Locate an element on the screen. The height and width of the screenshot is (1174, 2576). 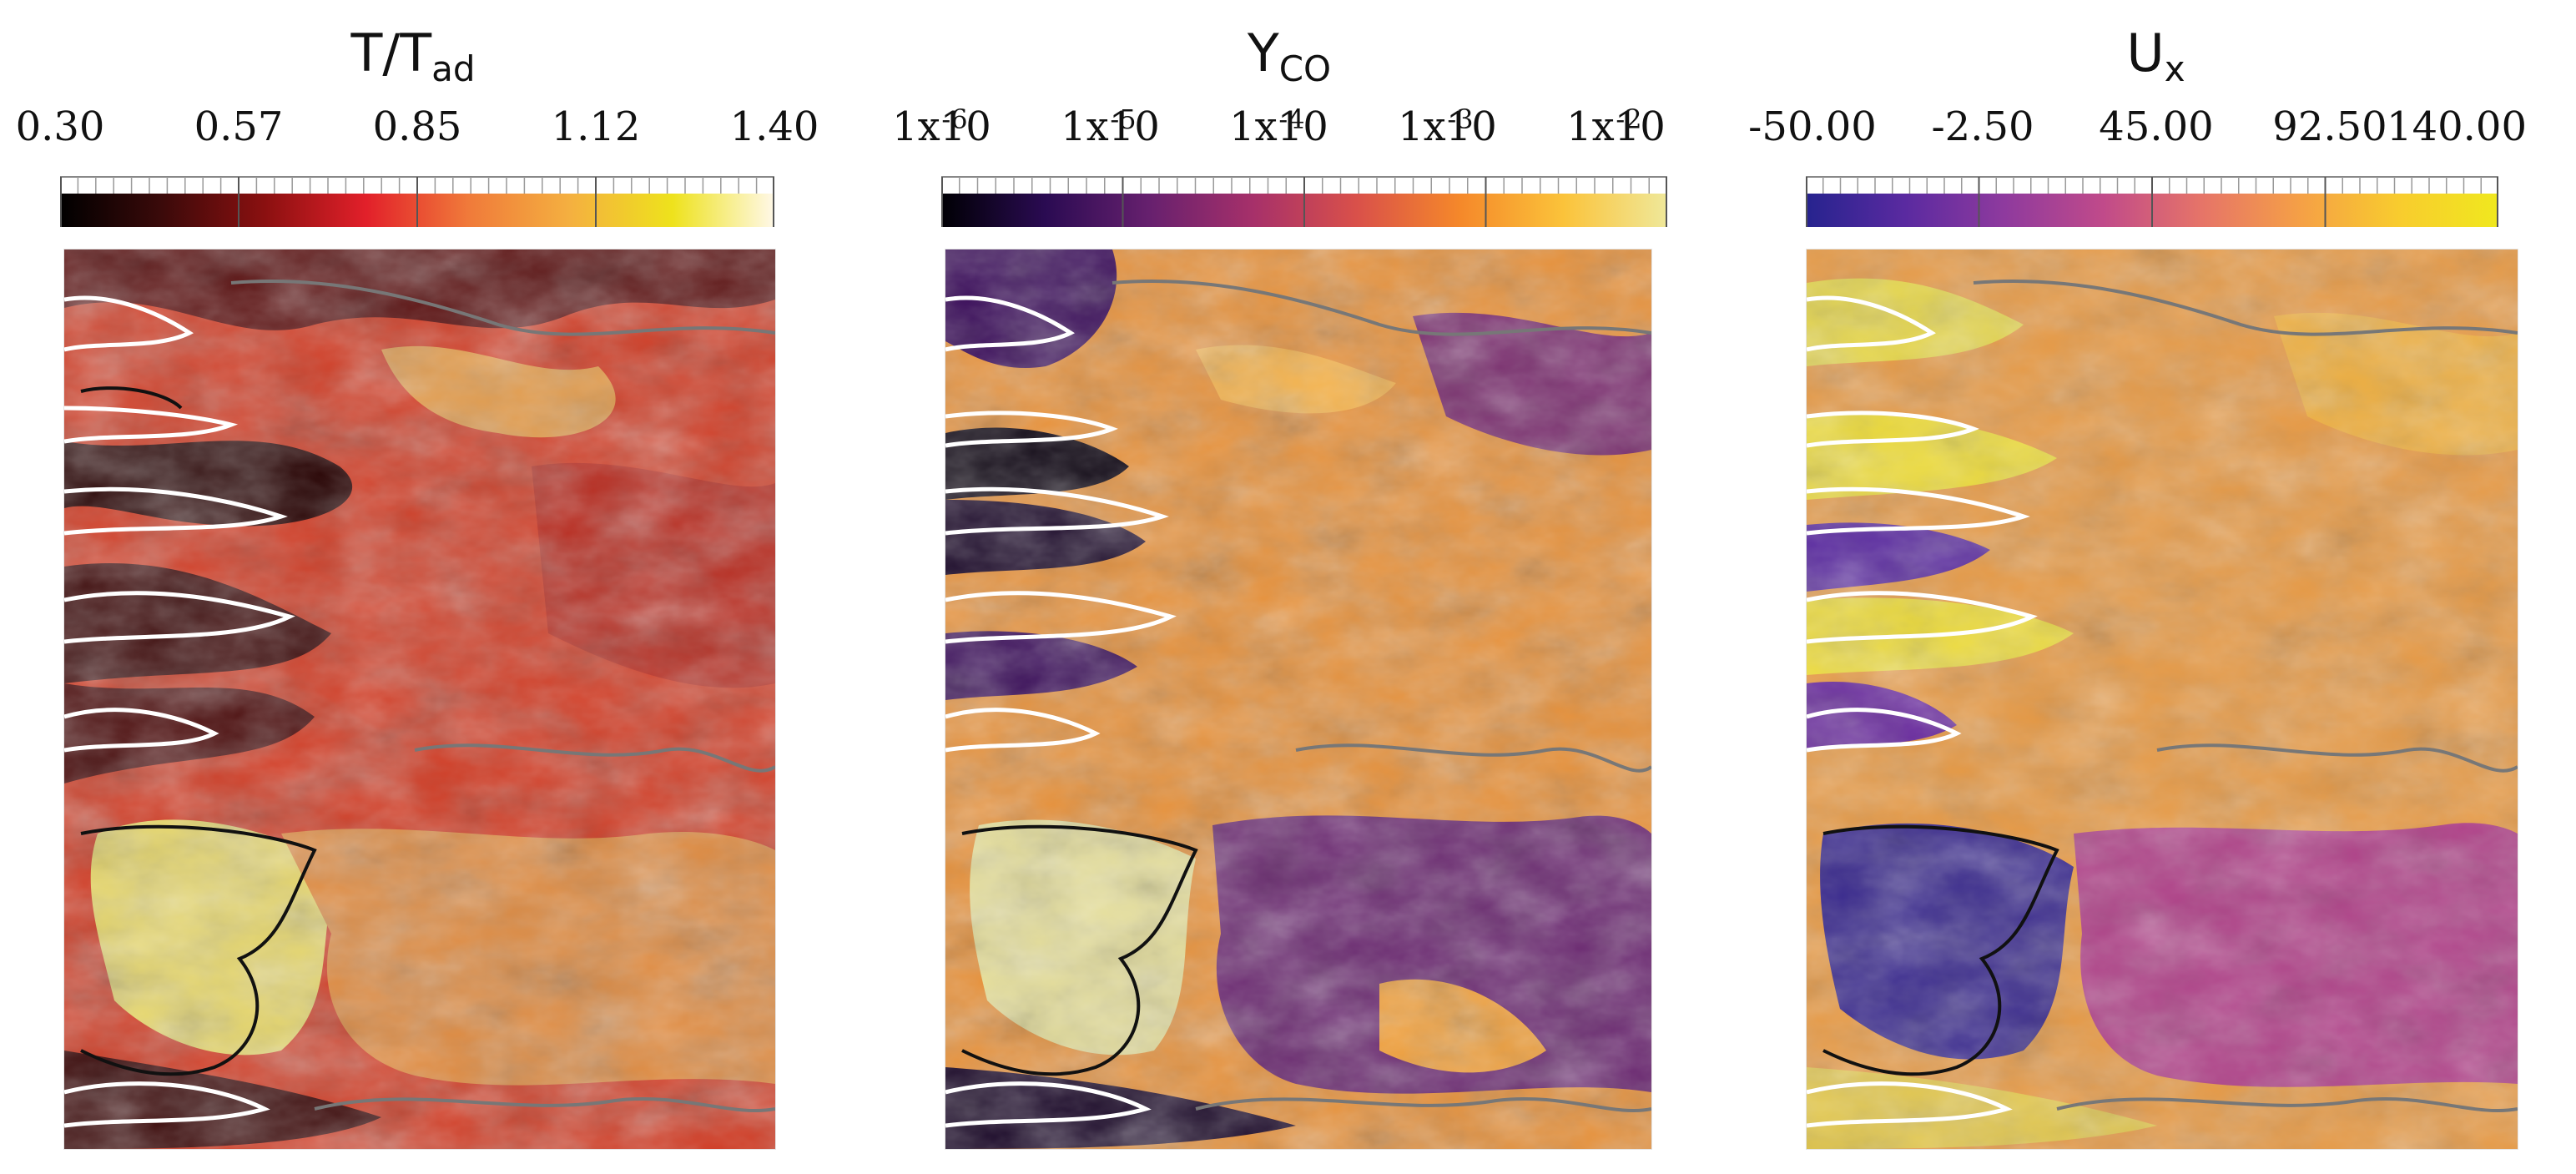
title-subscript: ad is located at coordinates (454, 69).